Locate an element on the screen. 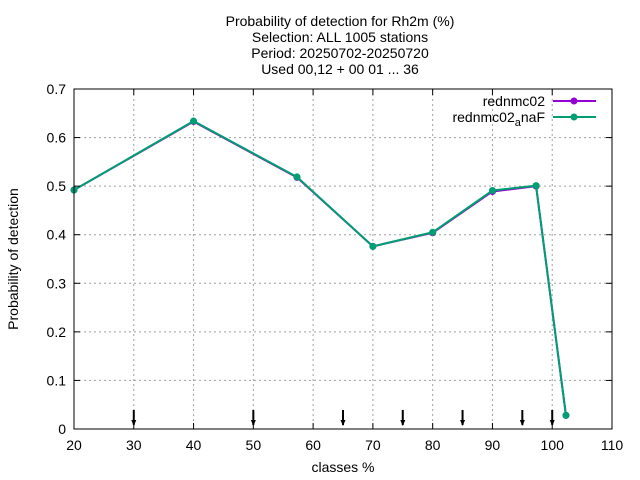 Image resolution: width=640 pixels, height=480 pixels. x-tick-label: 100 is located at coordinates (553, 445).